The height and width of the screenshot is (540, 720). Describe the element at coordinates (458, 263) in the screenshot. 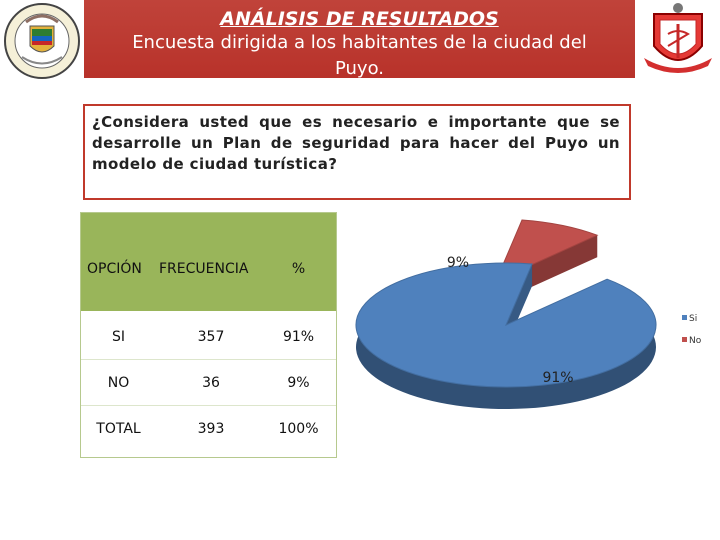

I see `pie-data-label-no: 9%` at that location.